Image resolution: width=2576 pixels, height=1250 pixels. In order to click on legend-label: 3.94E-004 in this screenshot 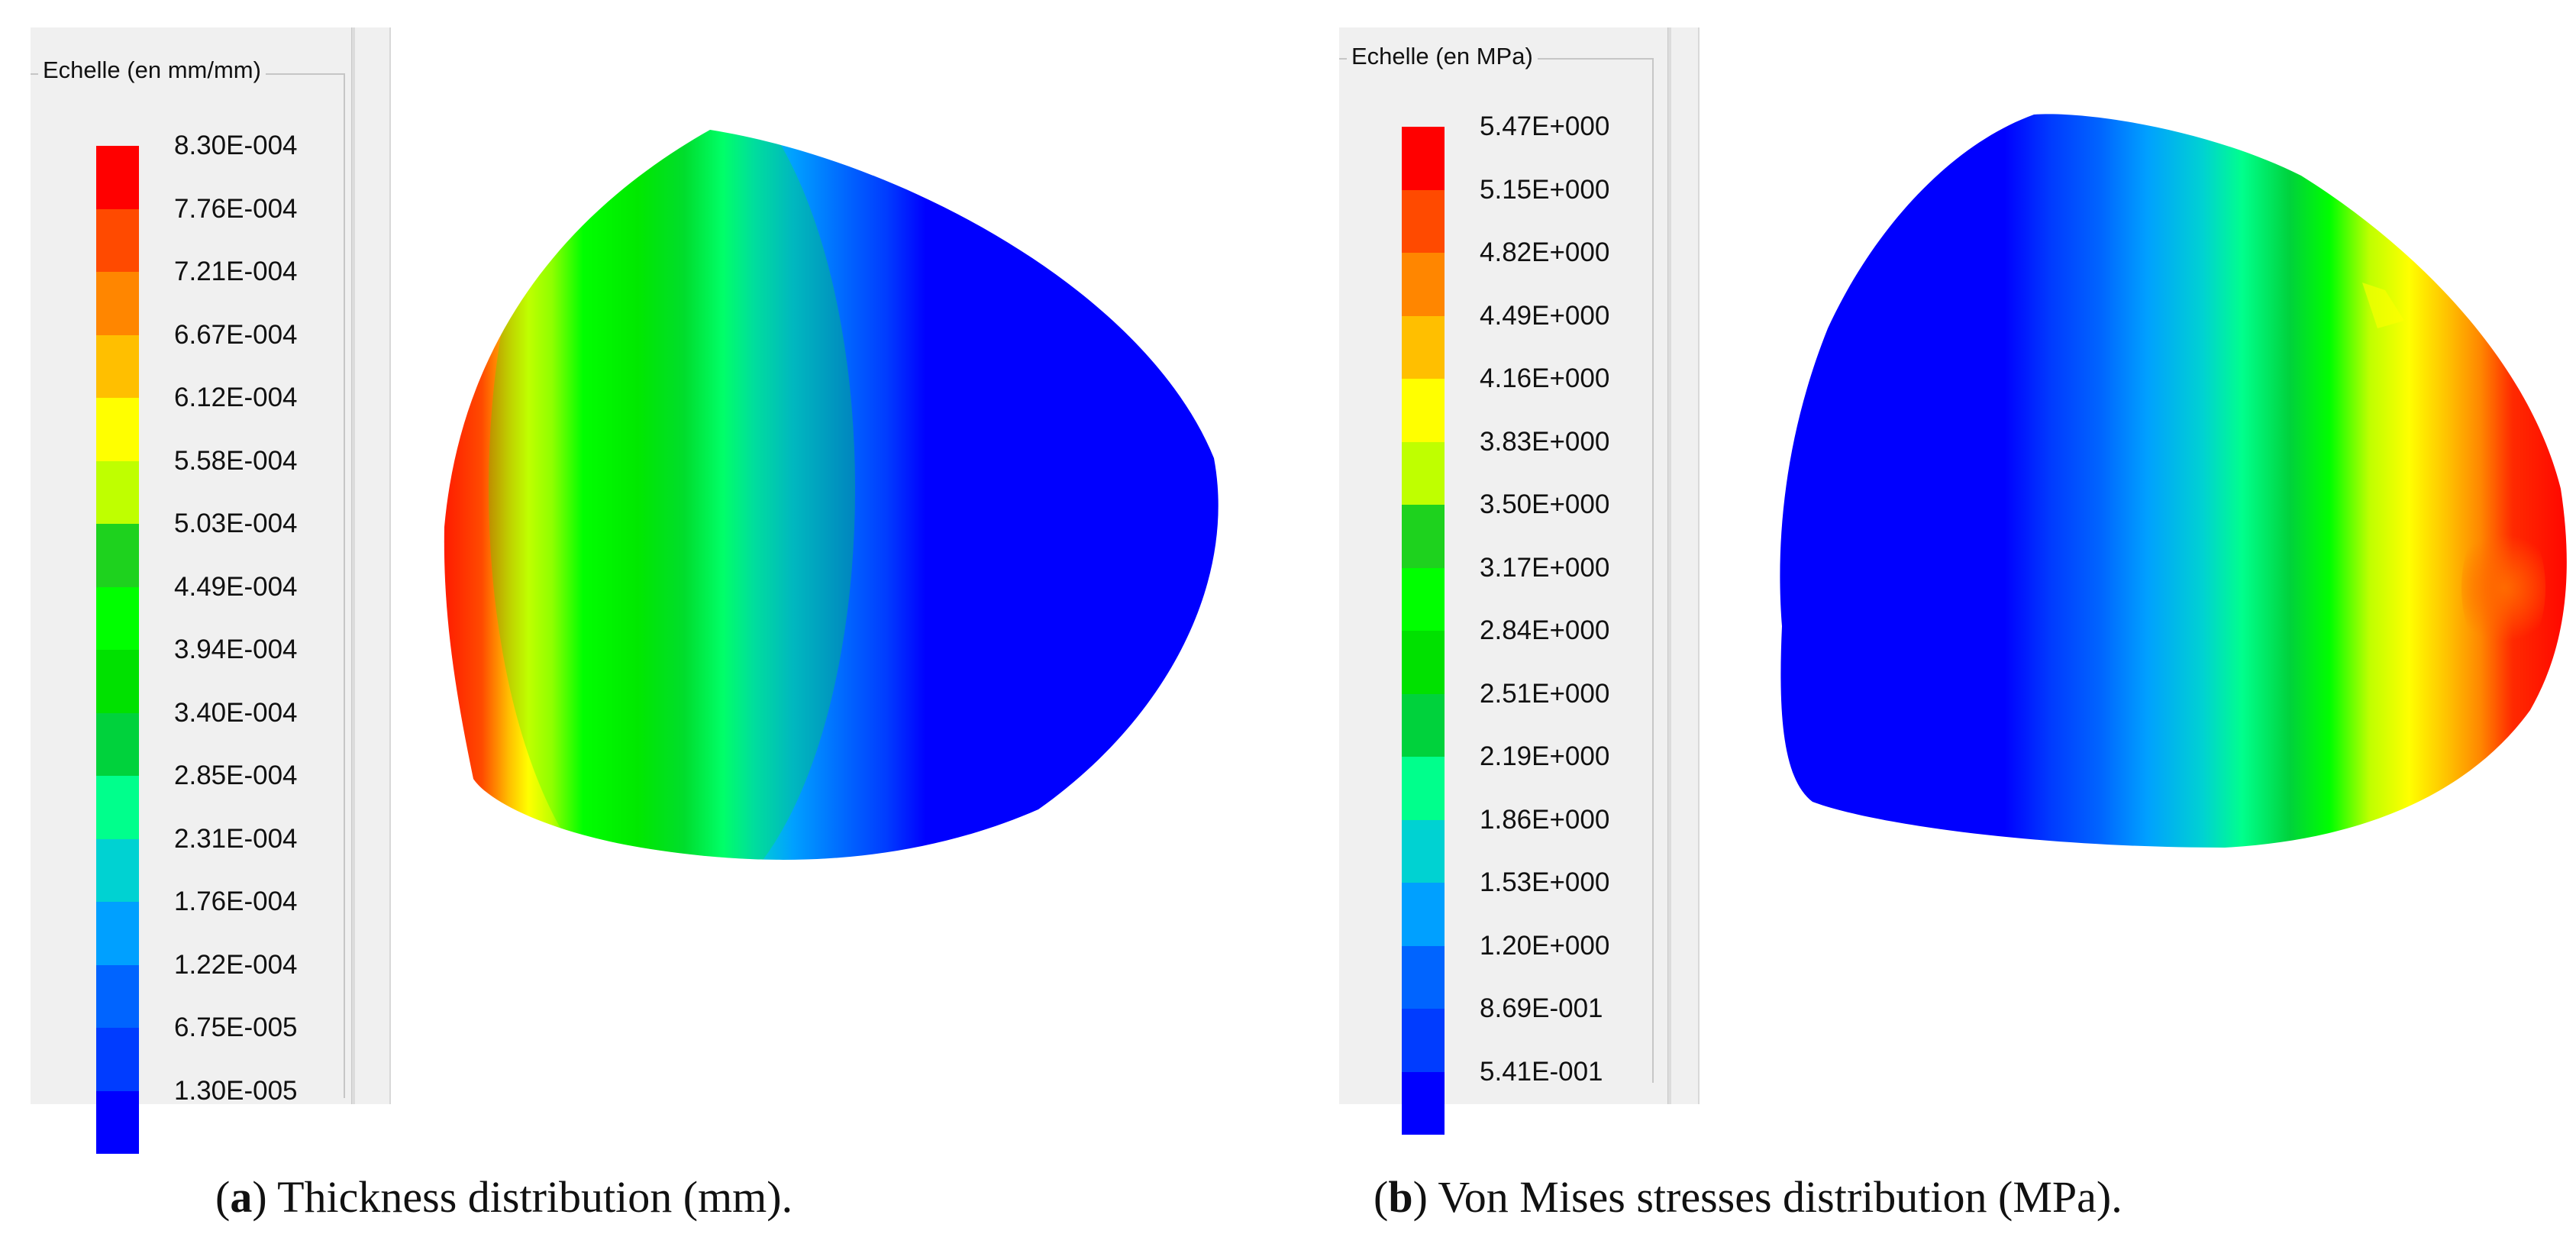, I will do `click(236, 650)`.